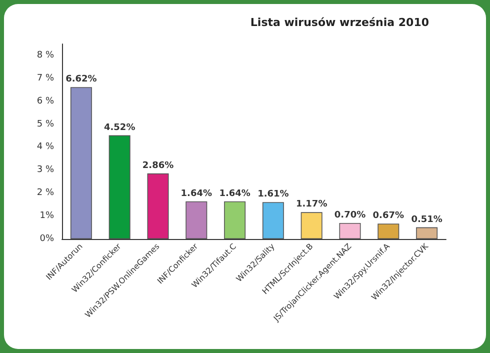  What do you see at coordinates (273, 195) in the screenshot?
I see `data-label: 1.61%` at bounding box center [273, 195].